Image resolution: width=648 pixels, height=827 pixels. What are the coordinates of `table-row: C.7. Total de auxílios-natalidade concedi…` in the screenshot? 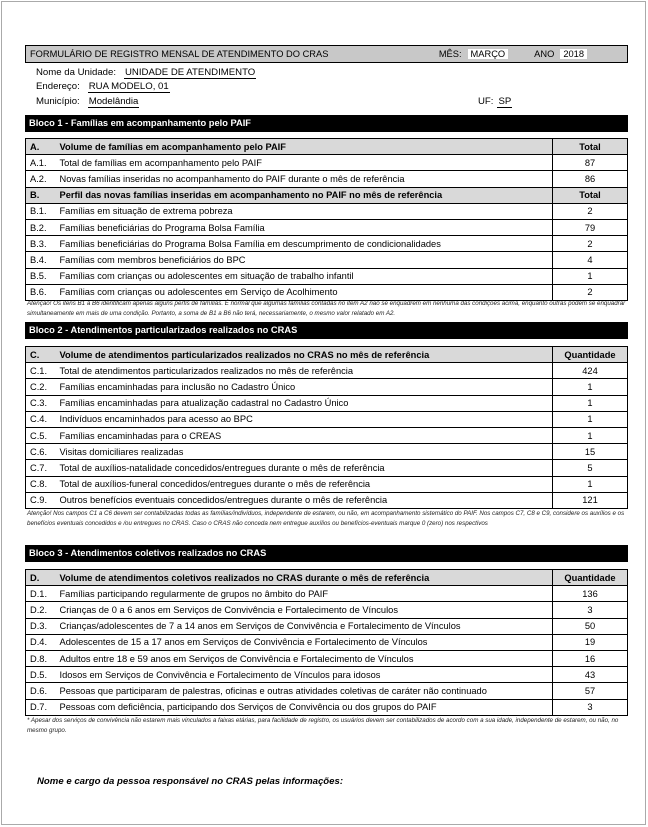 It's located at (326, 468).